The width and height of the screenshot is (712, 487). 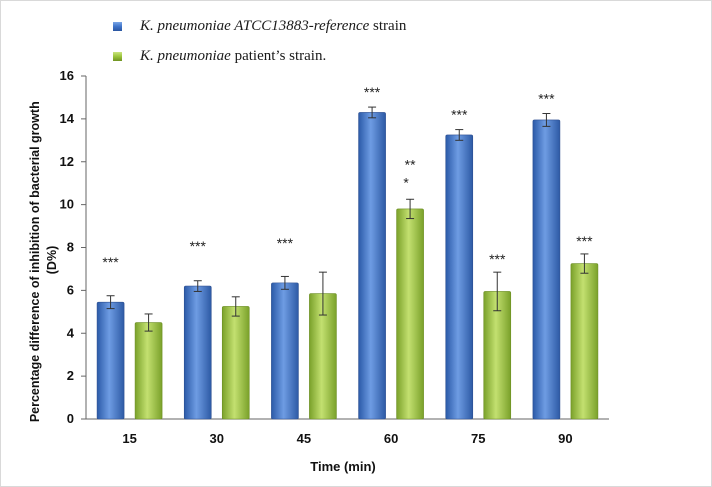 I want to click on x-tick-label: 15, so click(x=129, y=438).